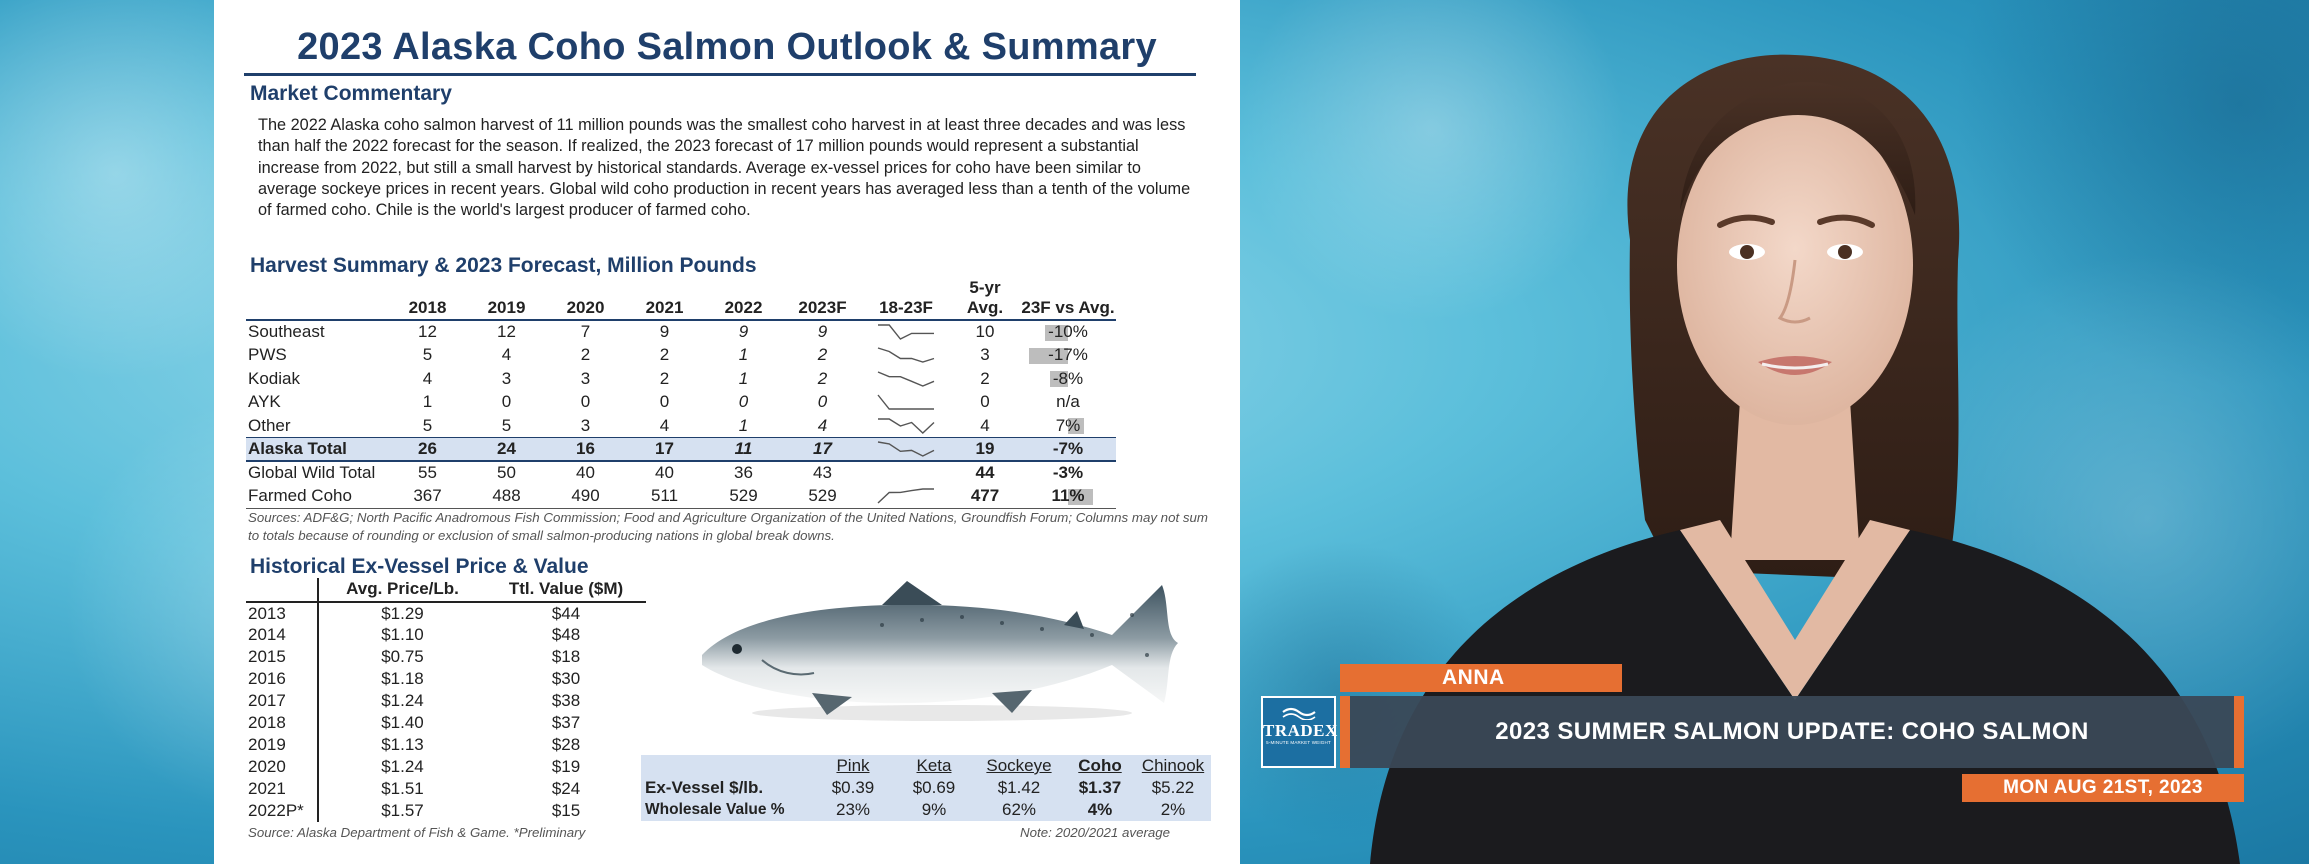 The image size is (2309, 864). I want to click on market-commentary-heading: Market Commentary, so click(351, 93).